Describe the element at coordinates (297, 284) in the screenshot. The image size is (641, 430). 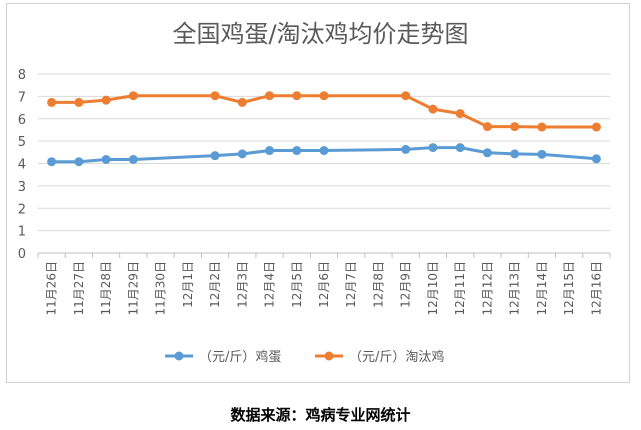
I see `x-tick-label: 12月5日` at that location.